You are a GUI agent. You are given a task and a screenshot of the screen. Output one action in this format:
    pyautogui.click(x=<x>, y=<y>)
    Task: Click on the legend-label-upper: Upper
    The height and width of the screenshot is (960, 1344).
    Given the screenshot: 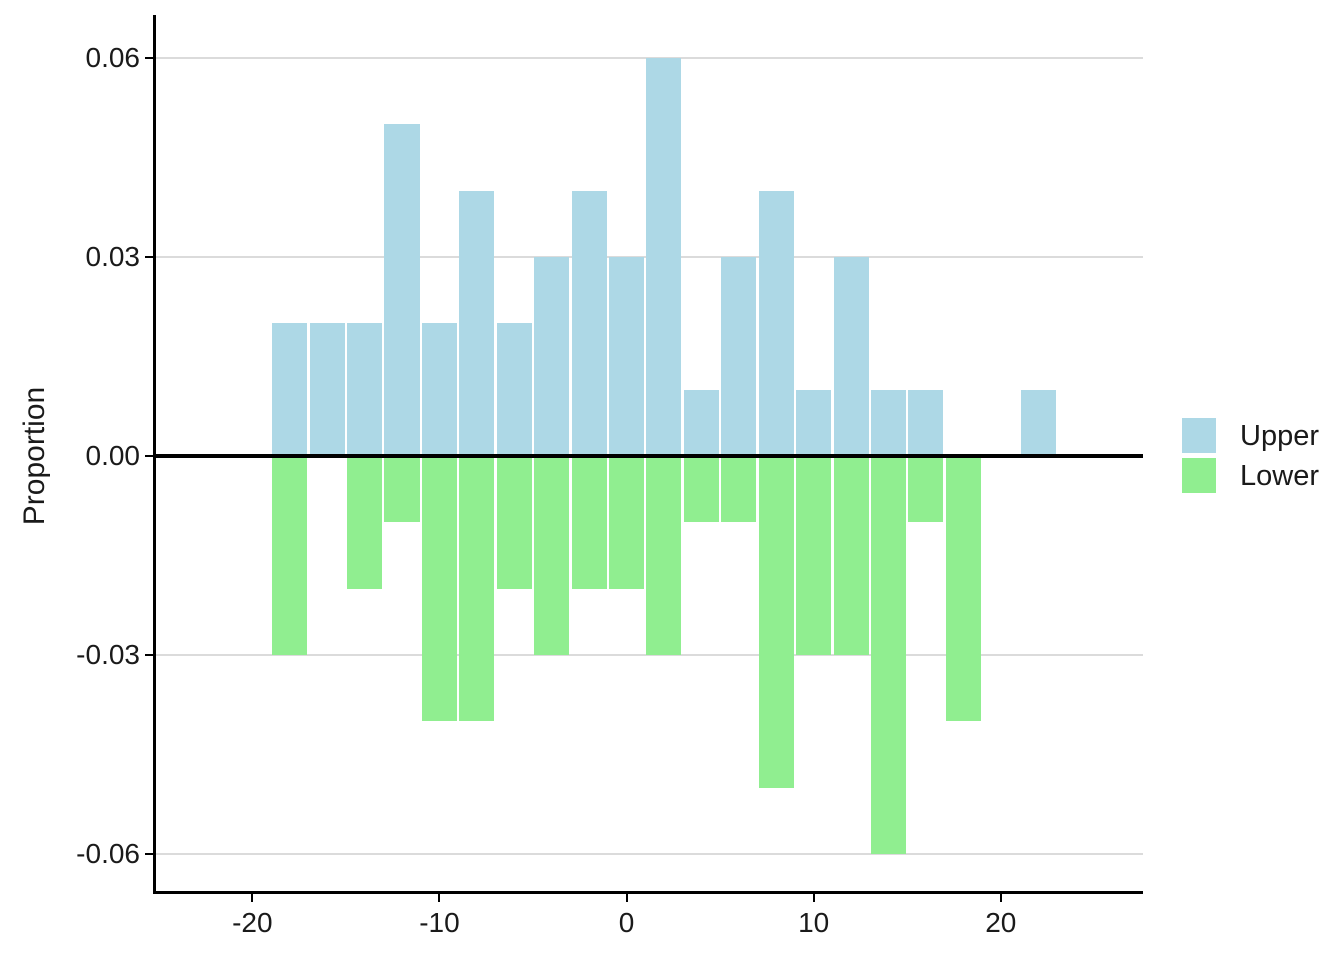 What is the action you would take?
    pyautogui.click(x=1279, y=436)
    